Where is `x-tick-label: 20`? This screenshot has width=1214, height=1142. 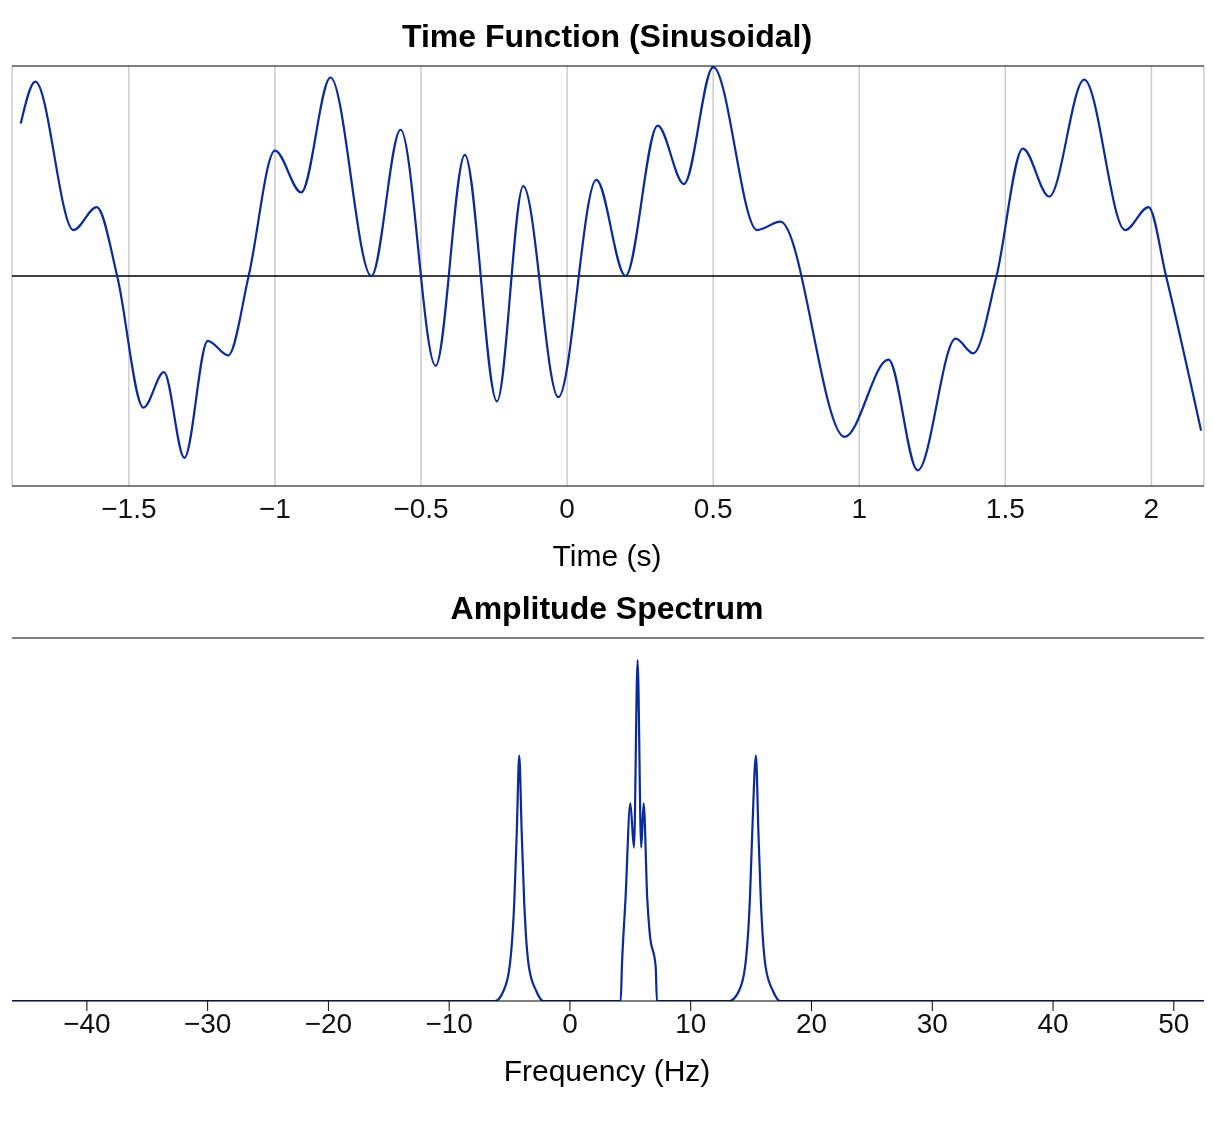 x-tick-label: 20 is located at coordinates (811, 1023).